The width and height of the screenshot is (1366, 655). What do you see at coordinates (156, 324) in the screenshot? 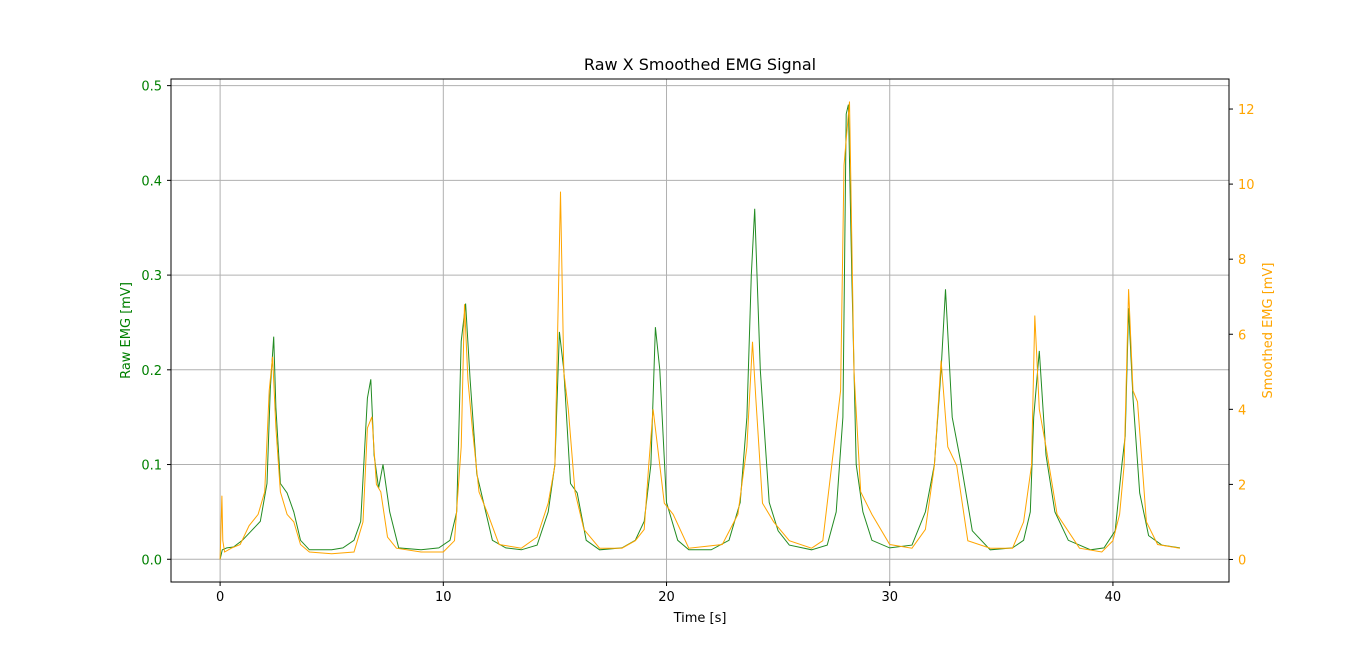
I see `left-y-axis-ticks: 0.0 0.1 0.2 0.3 0.4 0.5` at bounding box center [156, 324].